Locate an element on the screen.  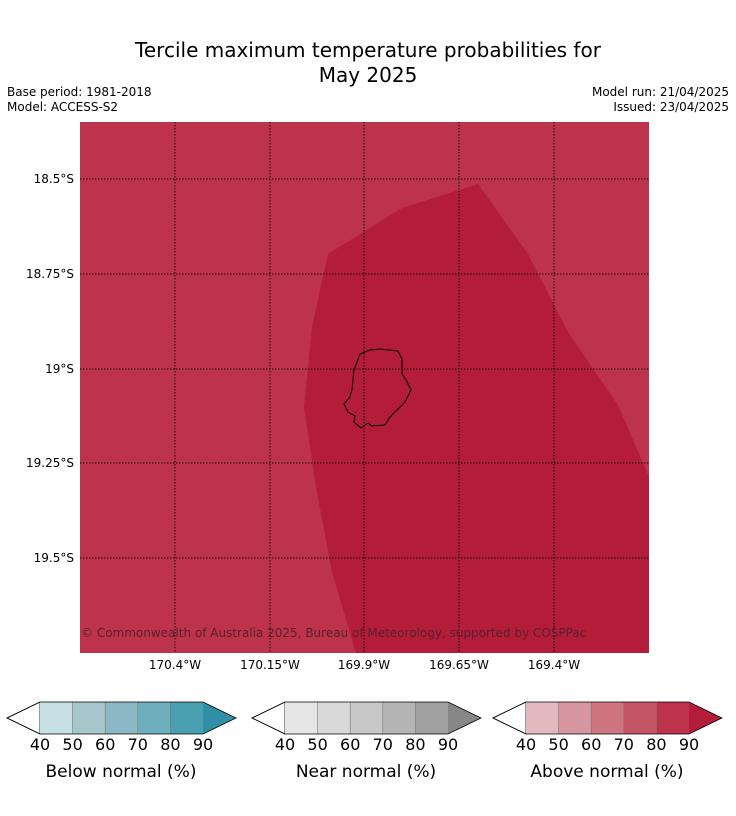
colorbar-title-below-normal: Below normal (%) is located at coordinates (121, 772).